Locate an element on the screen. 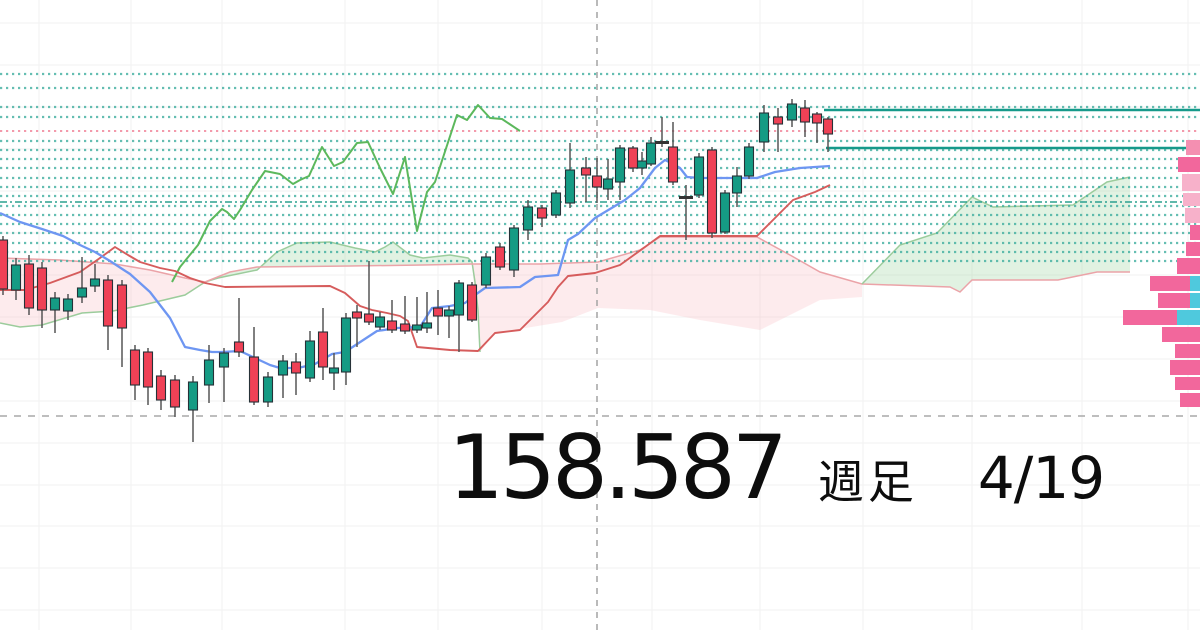  support-resistance-lines is located at coordinates (1012, 129).